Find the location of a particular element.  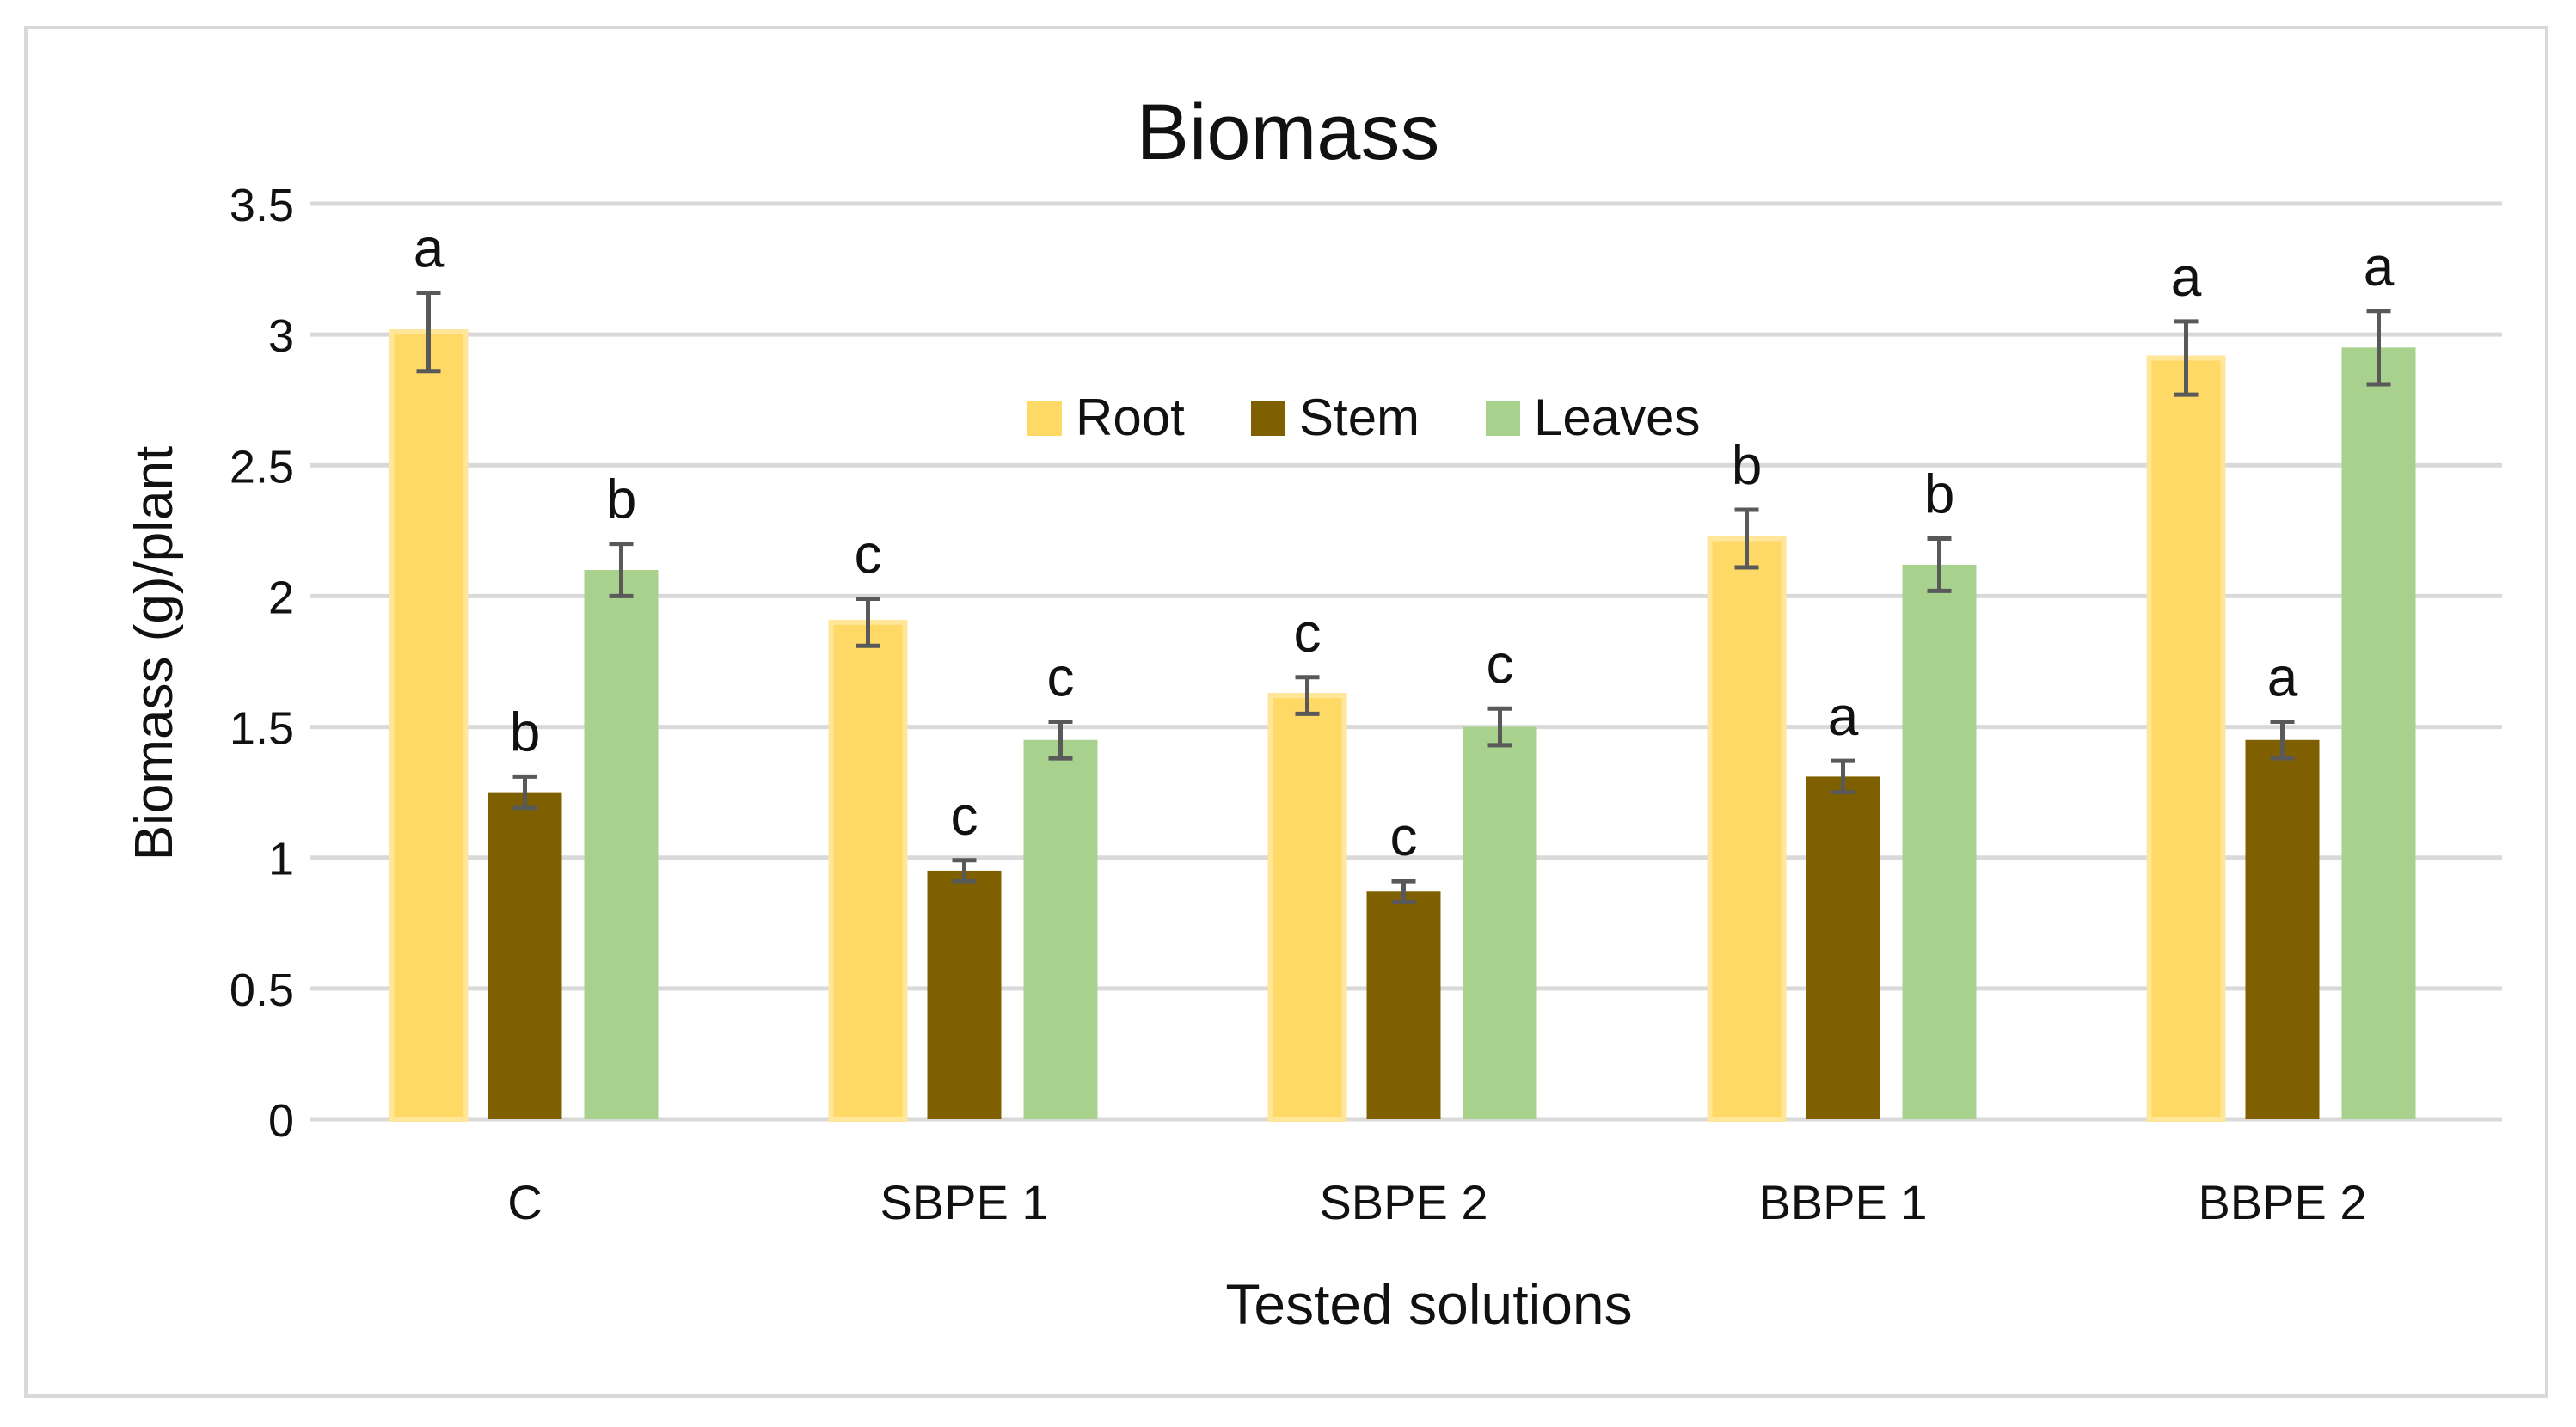

x-tick-label: BBPE 2 is located at coordinates (2282, 1202).